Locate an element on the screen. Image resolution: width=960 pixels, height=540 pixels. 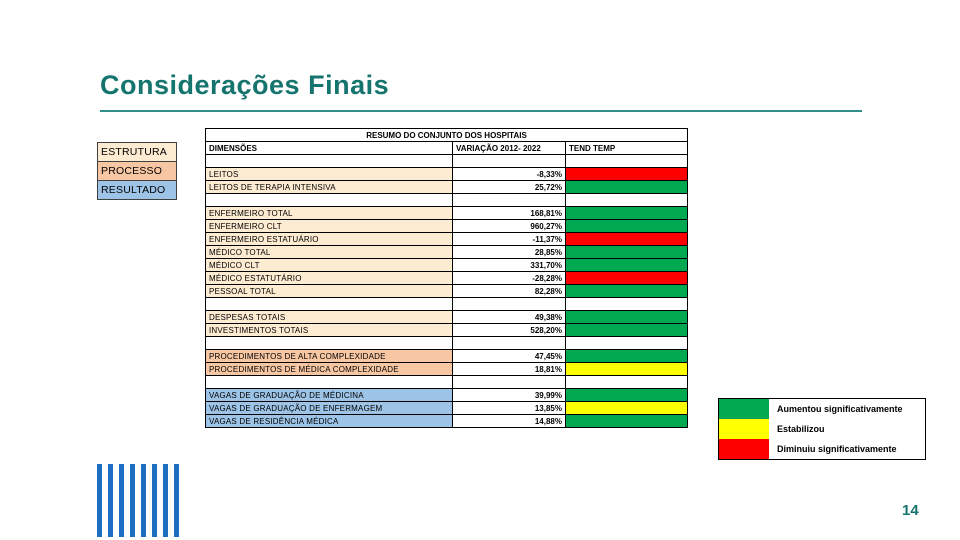
dimension-cell: VAGAS DE GRADUAÇÃO DE ENFERMAGEM is located at coordinates (329, 408).